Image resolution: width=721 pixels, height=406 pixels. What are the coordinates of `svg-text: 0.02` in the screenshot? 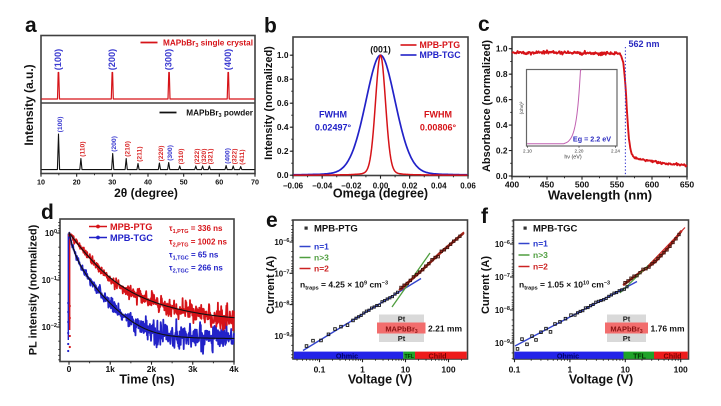 It's located at (410, 186).